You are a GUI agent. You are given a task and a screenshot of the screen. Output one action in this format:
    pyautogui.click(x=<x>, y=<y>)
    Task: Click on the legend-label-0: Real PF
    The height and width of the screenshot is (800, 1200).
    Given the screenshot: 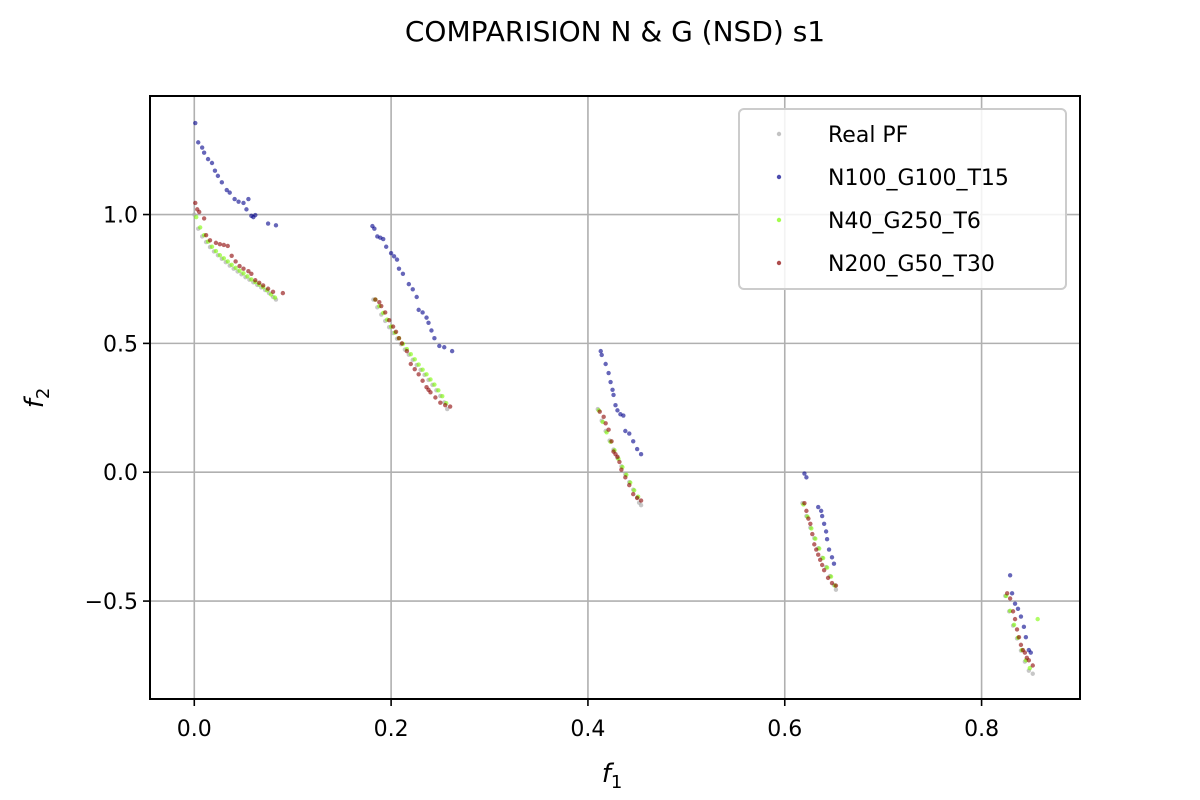 What is the action you would take?
    pyautogui.click(x=868, y=135)
    